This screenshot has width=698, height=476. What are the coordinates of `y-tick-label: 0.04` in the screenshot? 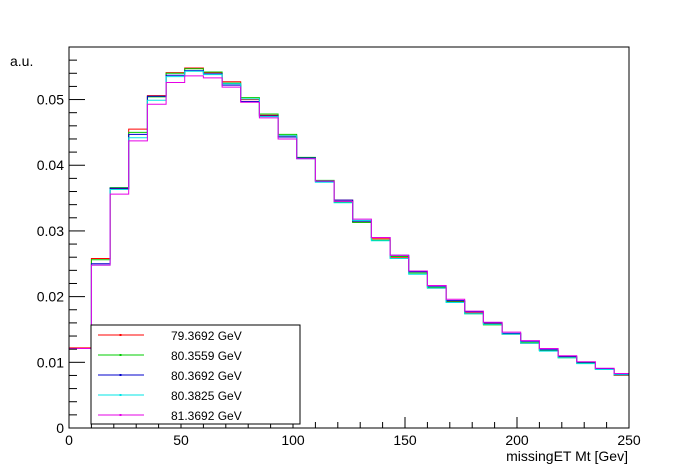 It's located at (50, 165).